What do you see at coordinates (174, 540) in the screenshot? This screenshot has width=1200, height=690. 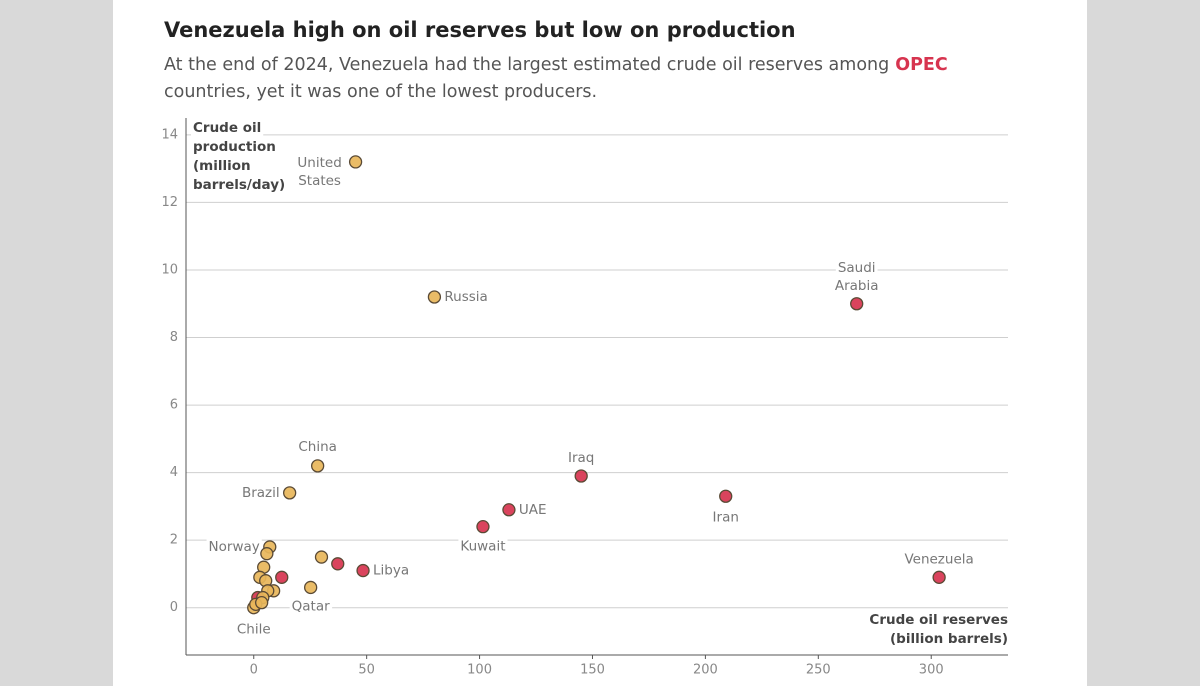 I see `y-tick-label: 2` at bounding box center [174, 540].